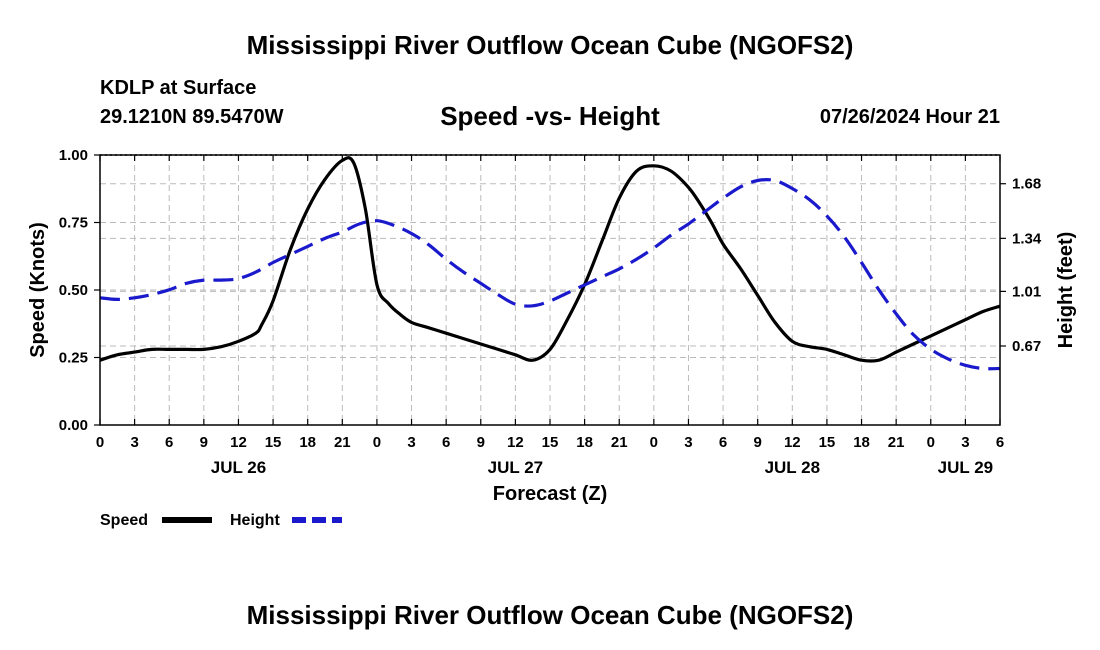 Image resolution: width=1100 pixels, height=650 pixels. I want to click on legend-height-label: Height, so click(255, 520).